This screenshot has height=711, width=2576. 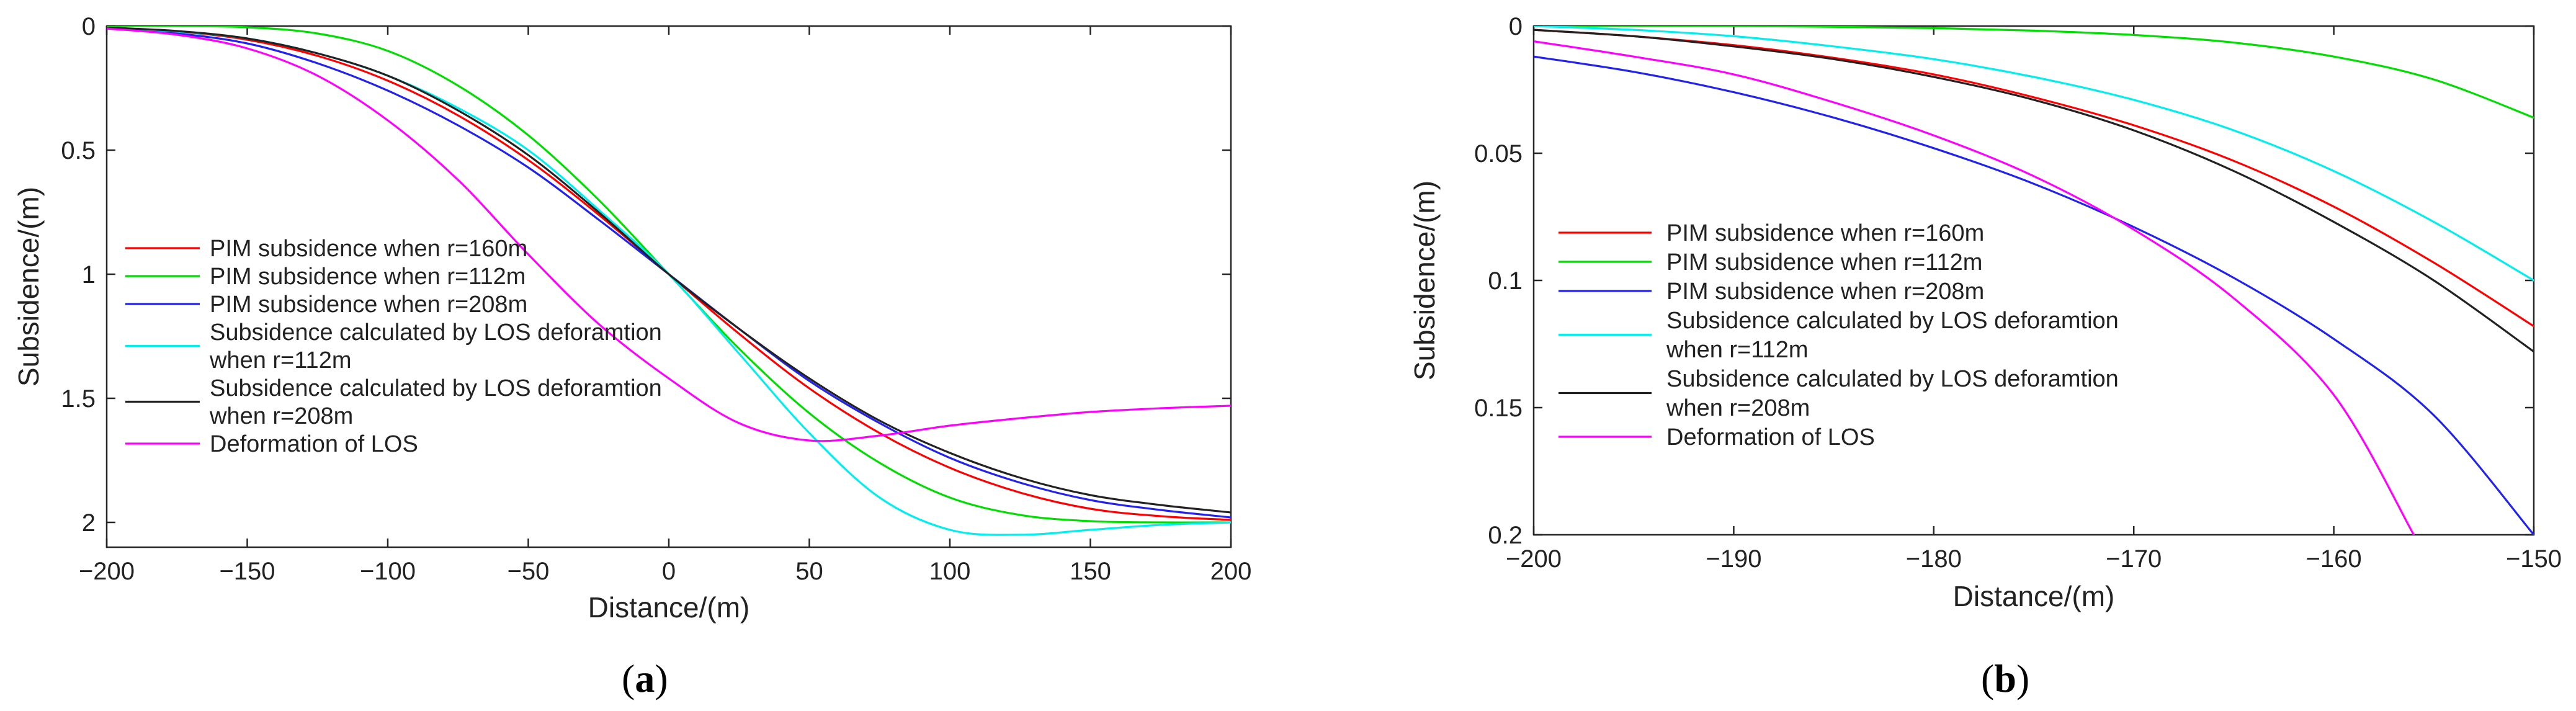 I want to click on y-tick-label: 0.5, so click(x=78, y=150).